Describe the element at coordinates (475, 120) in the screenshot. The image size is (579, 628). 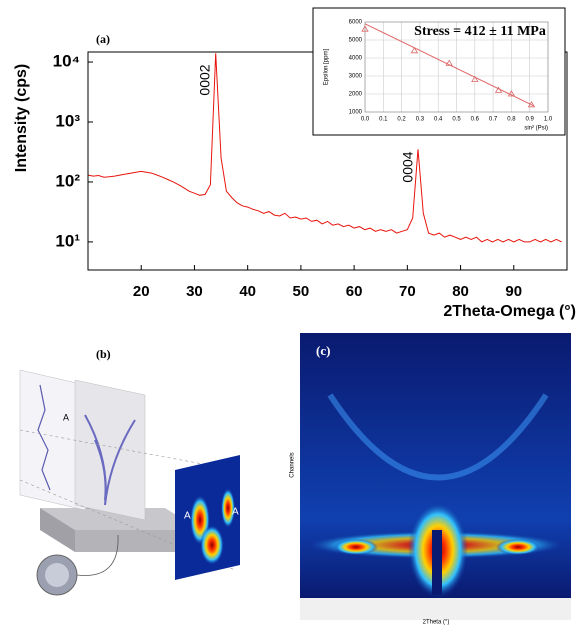
I see `x-tick-label: 0.6` at that location.